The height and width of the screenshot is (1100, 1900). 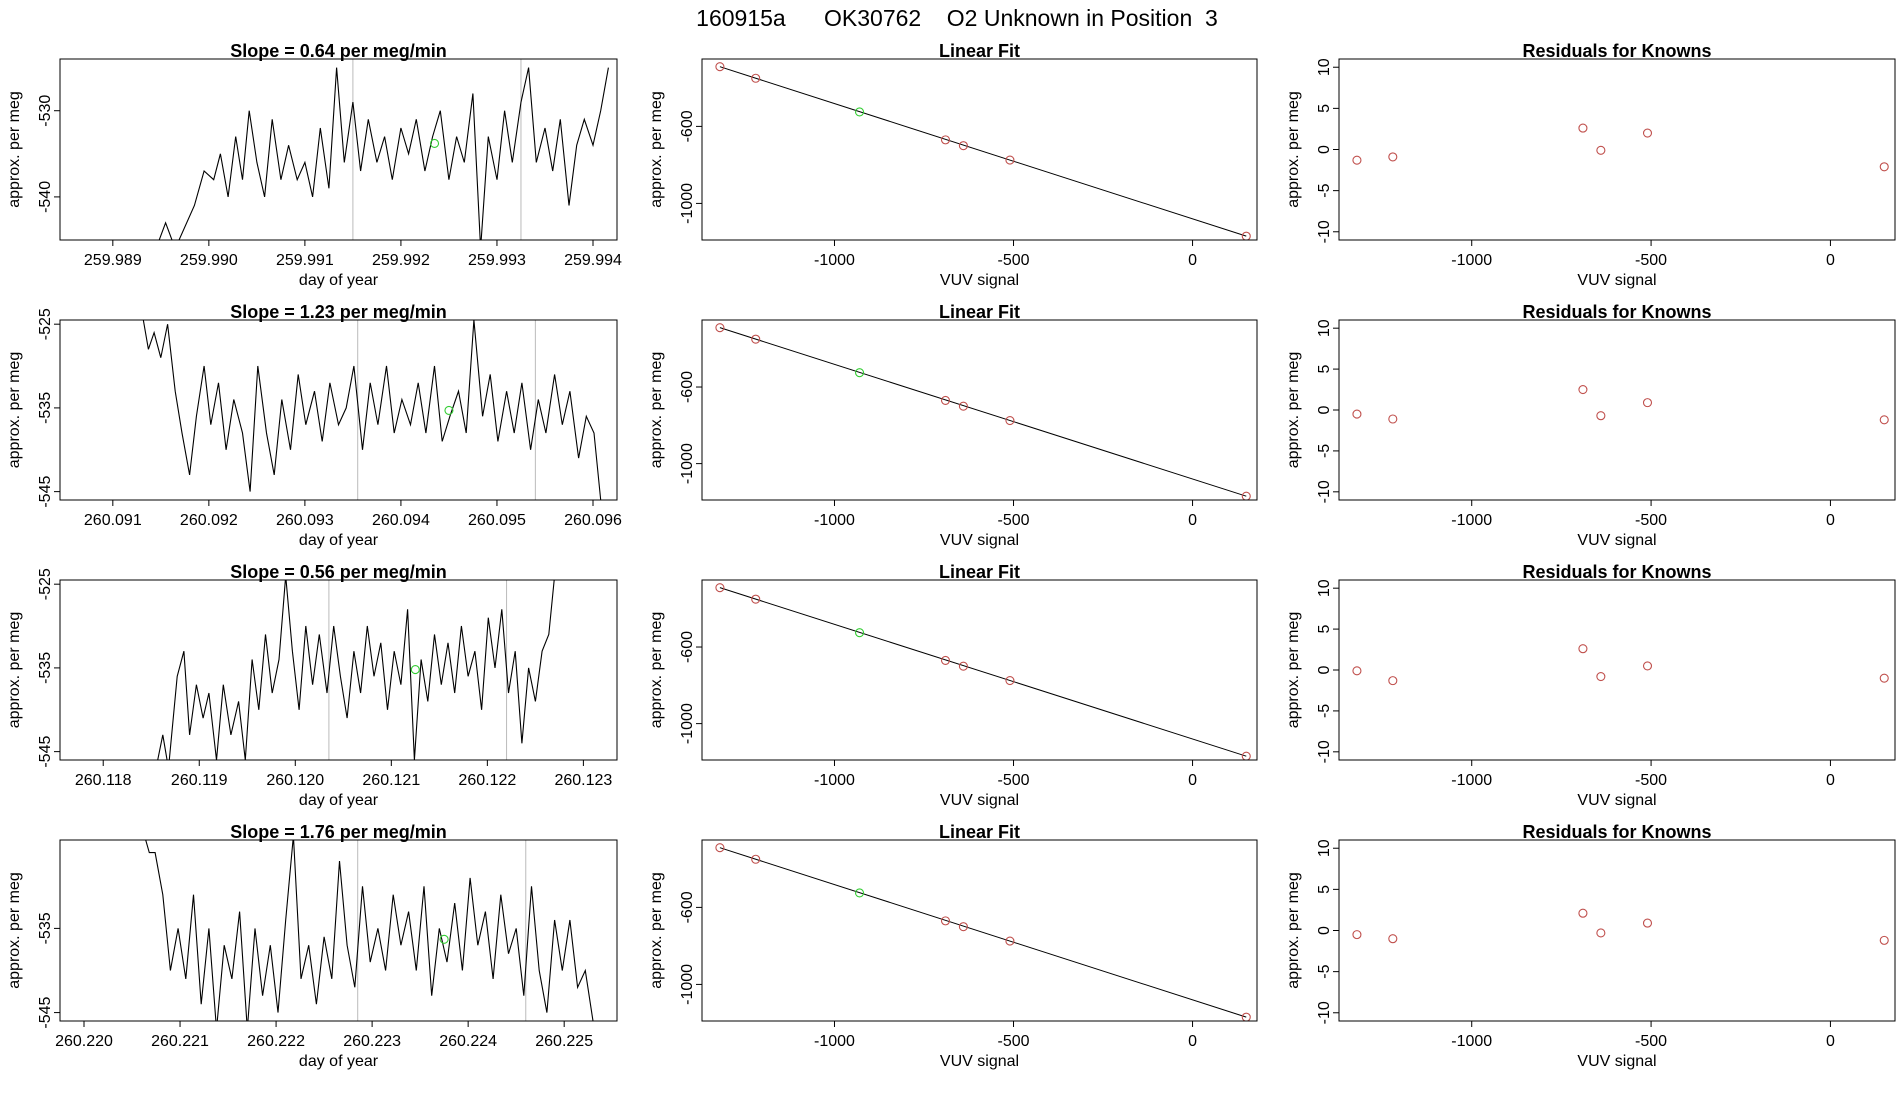 I want to click on x-tick-label: 260.225, so click(x=564, y=1041).